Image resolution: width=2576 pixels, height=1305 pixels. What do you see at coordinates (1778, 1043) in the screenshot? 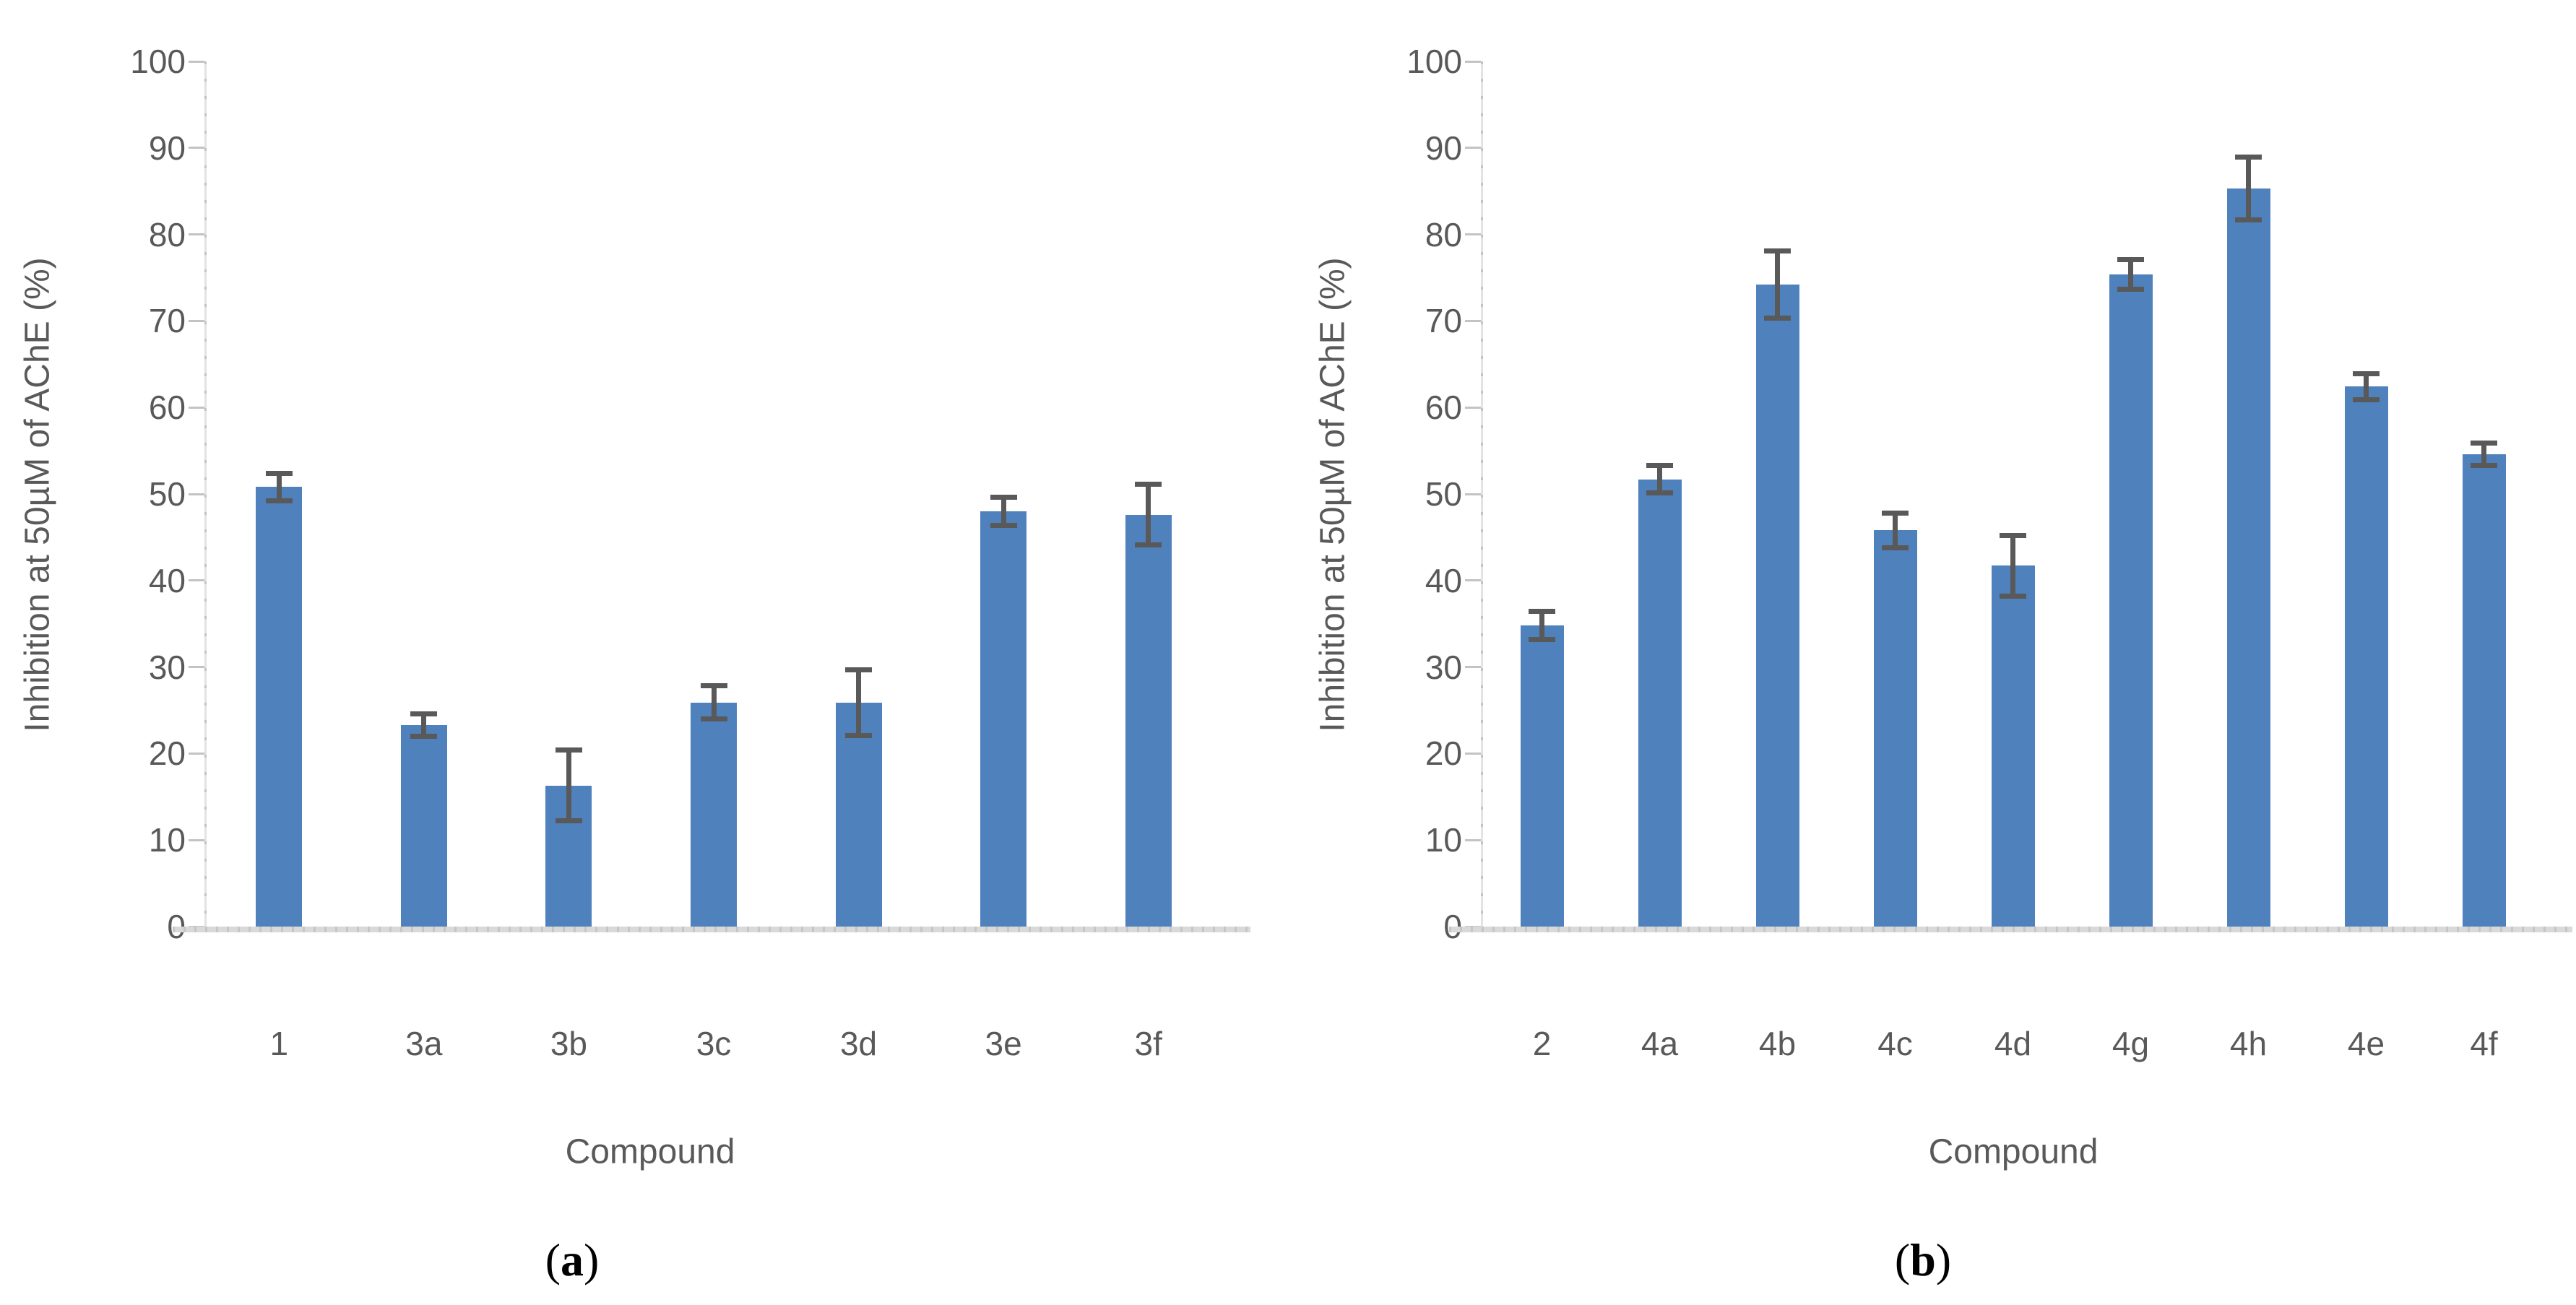
I see `x-tick-label: 4b` at bounding box center [1778, 1043].